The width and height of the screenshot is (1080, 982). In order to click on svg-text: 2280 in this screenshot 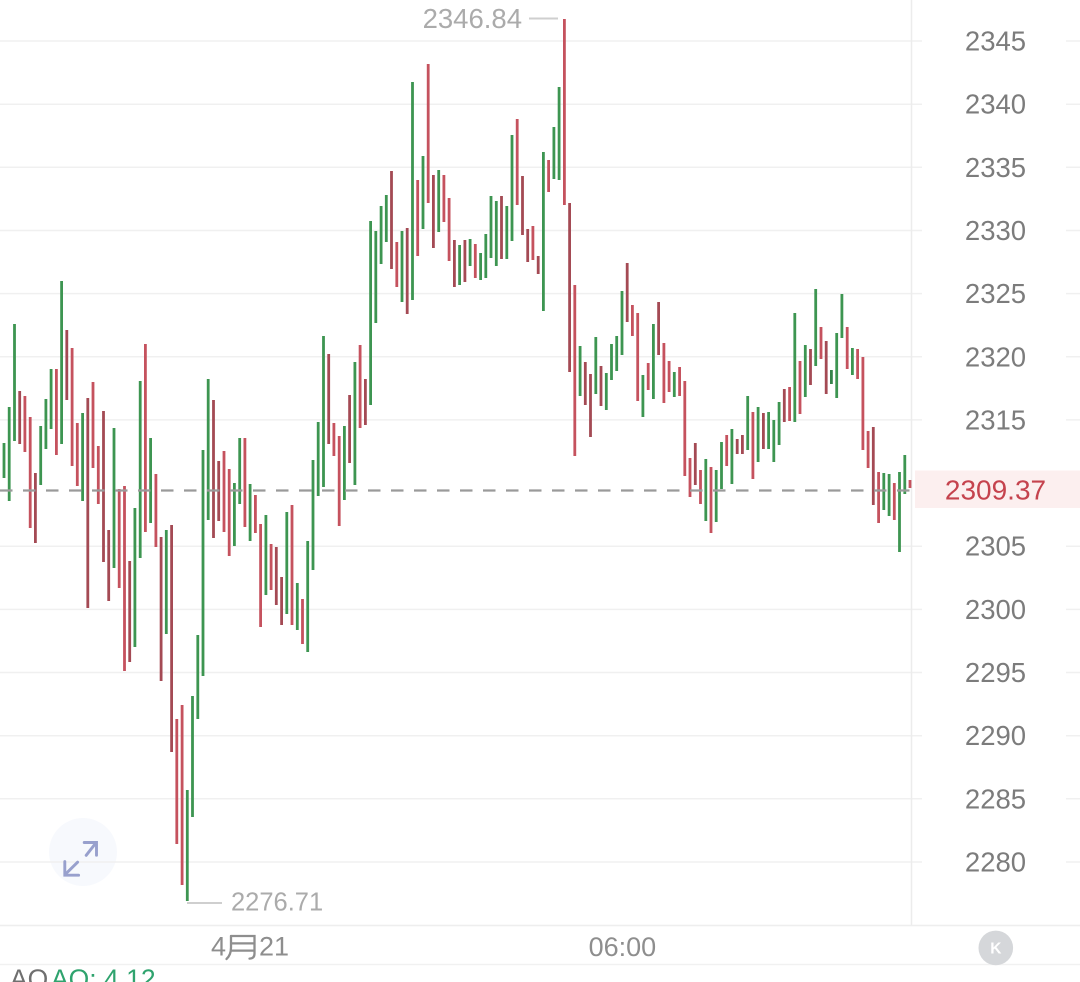, I will do `click(995, 862)`.